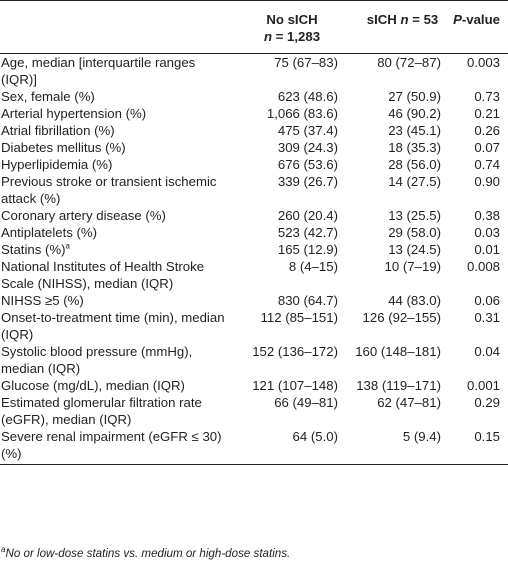 The height and width of the screenshot is (569, 508). What do you see at coordinates (307, 181) in the screenshot?
I see `cell-no-sich: 339 (26.7)` at bounding box center [307, 181].